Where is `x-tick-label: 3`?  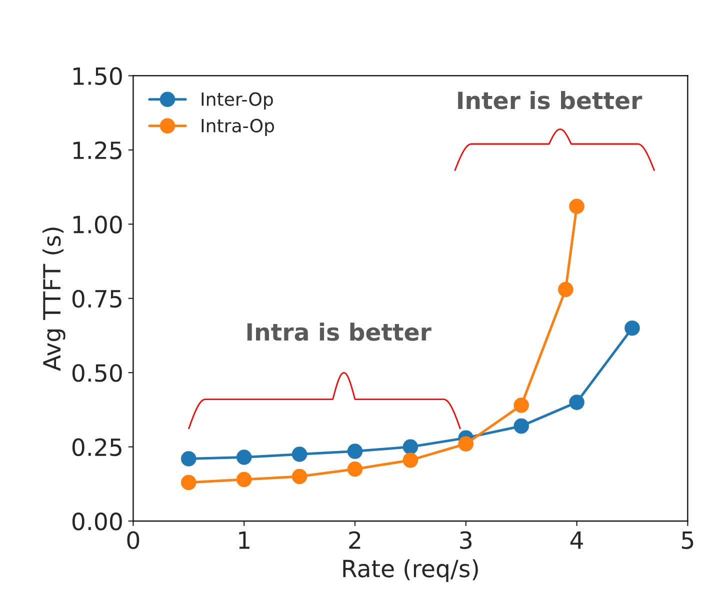 x-tick-label: 3 is located at coordinates (466, 540).